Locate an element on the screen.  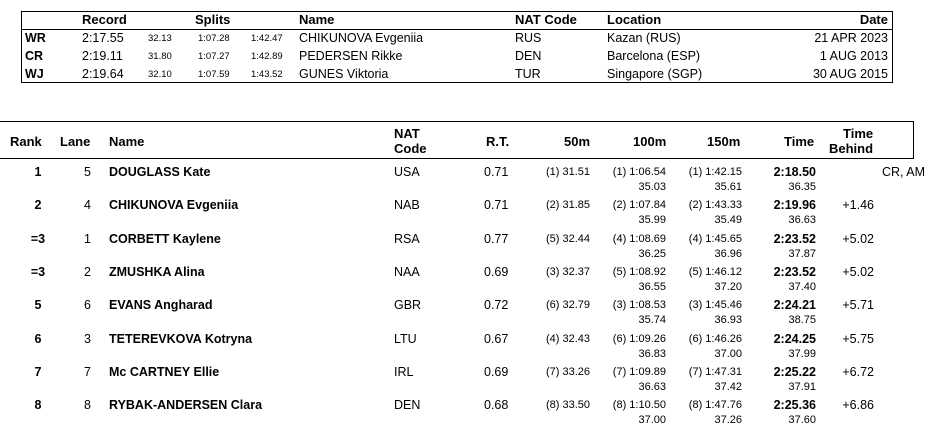
record-date: 21 APR 2023 is located at coordinates (851, 38).